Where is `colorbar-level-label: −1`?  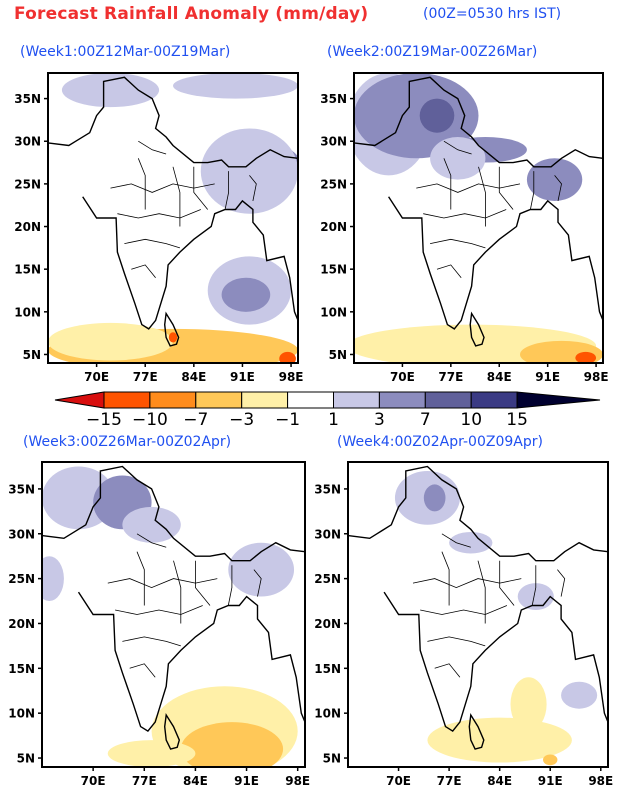 colorbar-level-label: −1 is located at coordinates (287, 420).